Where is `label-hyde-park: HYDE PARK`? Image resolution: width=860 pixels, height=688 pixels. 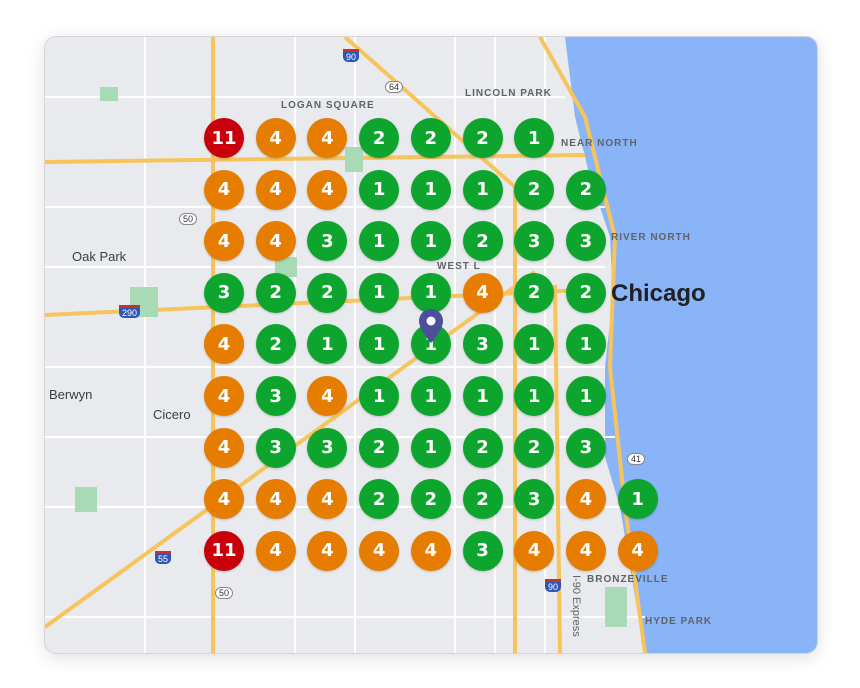
label-hyde-park: HYDE PARK is located at coordinates (679, 621).